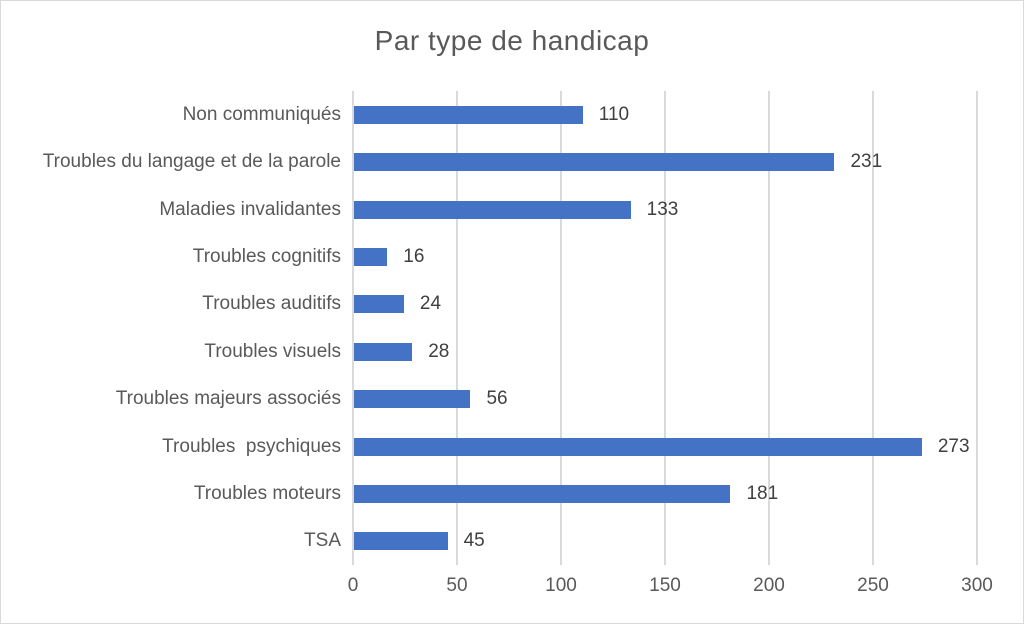 Image resolution: width=1024 pixels, height=624 pixels. What do you see at coordinates (272, 351) in the screenshot?
I see `category-label: Troubles visuels` at bounding box center [272, 351].